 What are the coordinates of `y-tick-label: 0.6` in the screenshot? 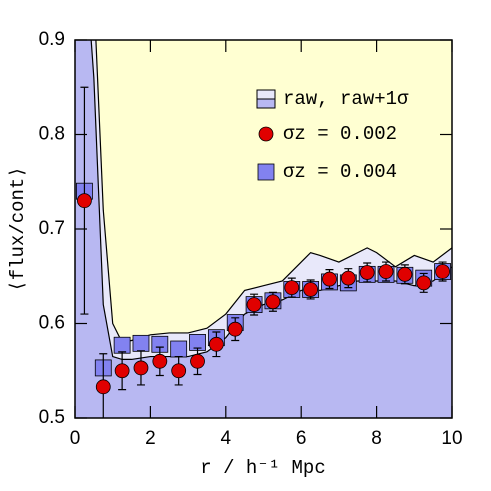 It's located at (52, 323).